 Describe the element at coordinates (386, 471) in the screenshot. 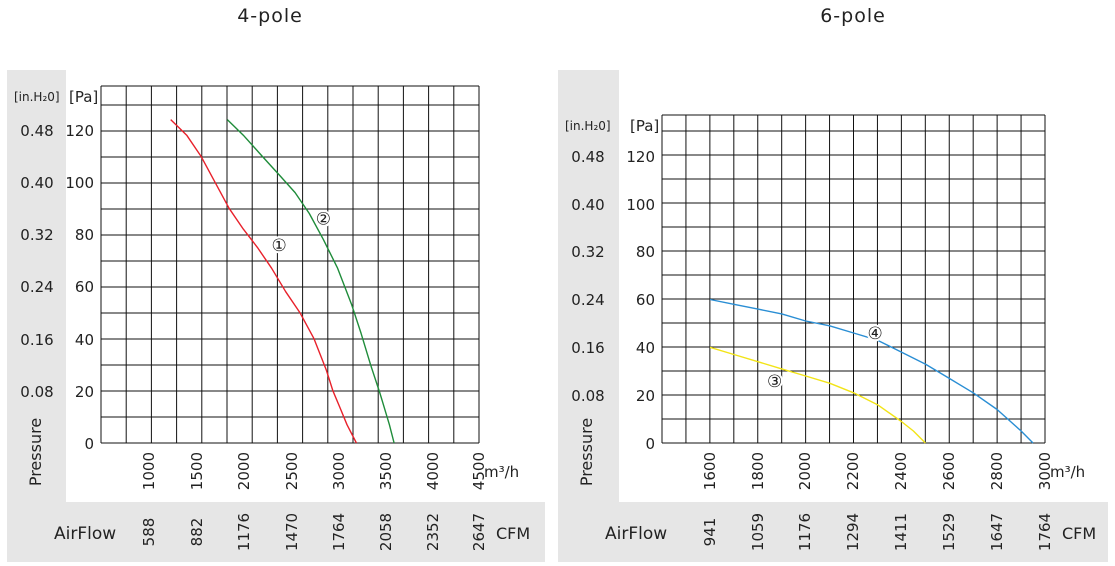

I see `x-tick-m3h: 3500` at that location.